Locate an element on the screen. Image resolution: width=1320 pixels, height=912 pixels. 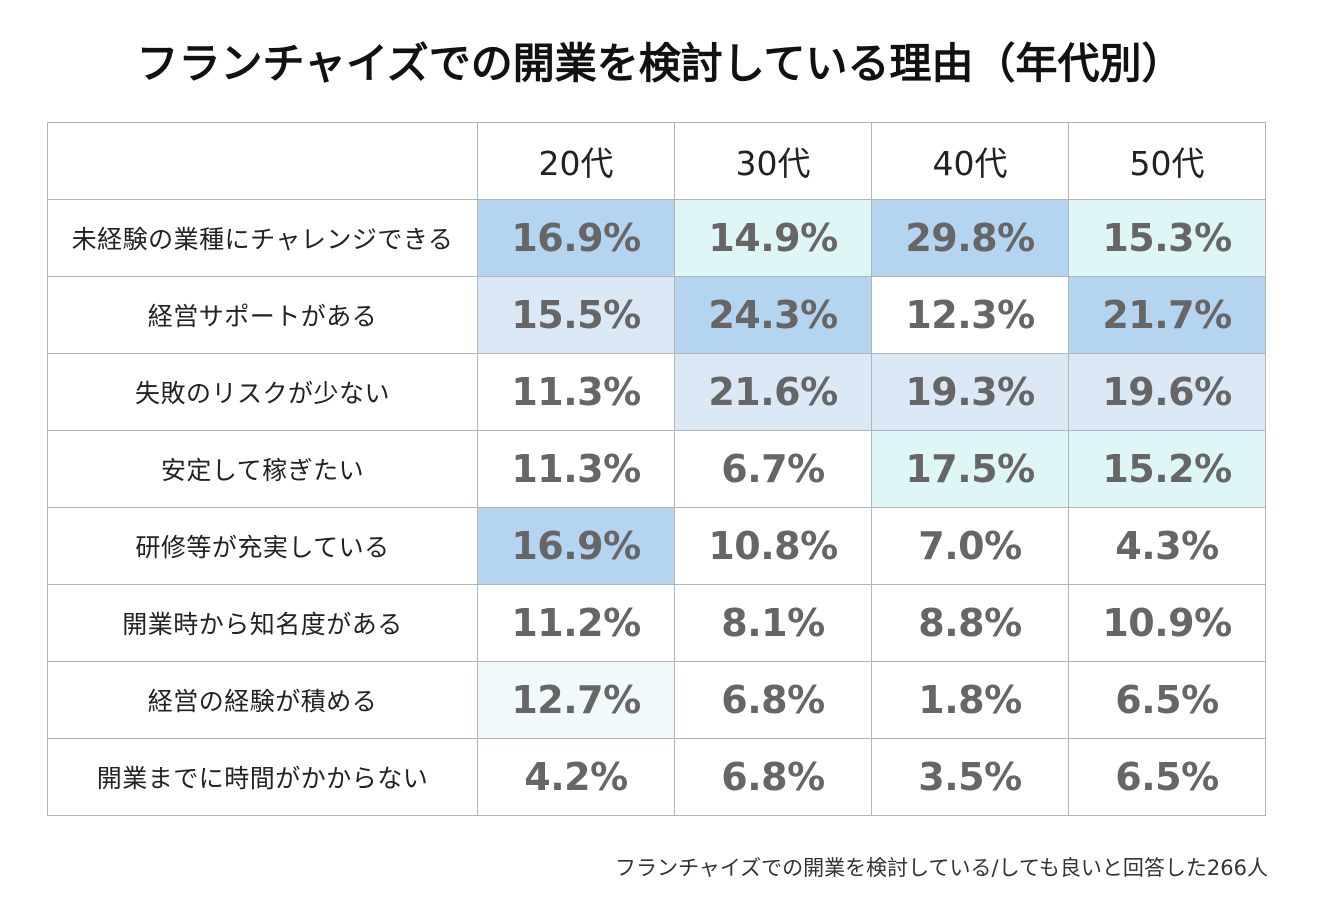
row-label: 失敗のリスクが少ない is located at coordinates (262, 392).